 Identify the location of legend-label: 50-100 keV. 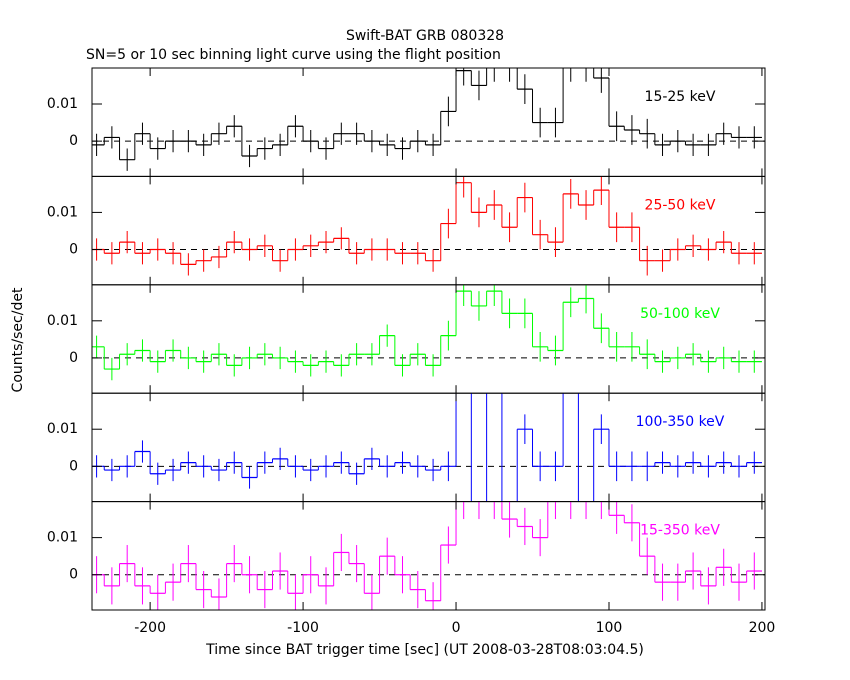
(680, 314).